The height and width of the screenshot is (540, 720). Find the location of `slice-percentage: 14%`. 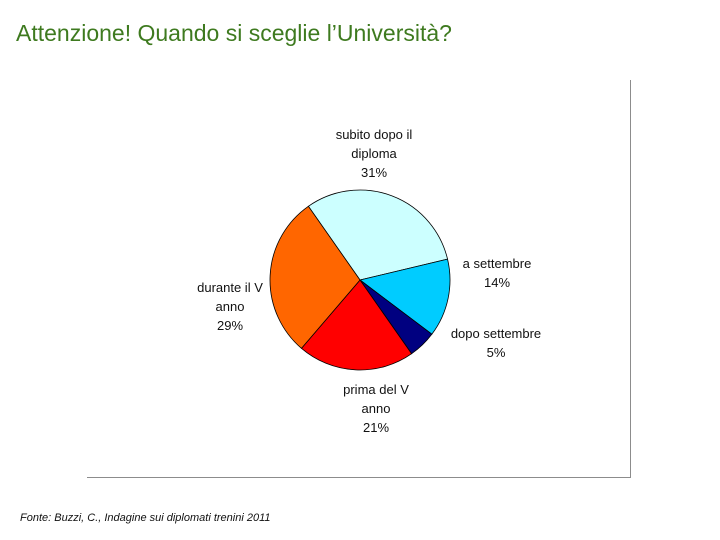

slice-percentage: 14% is located at coordinates (497, 282).